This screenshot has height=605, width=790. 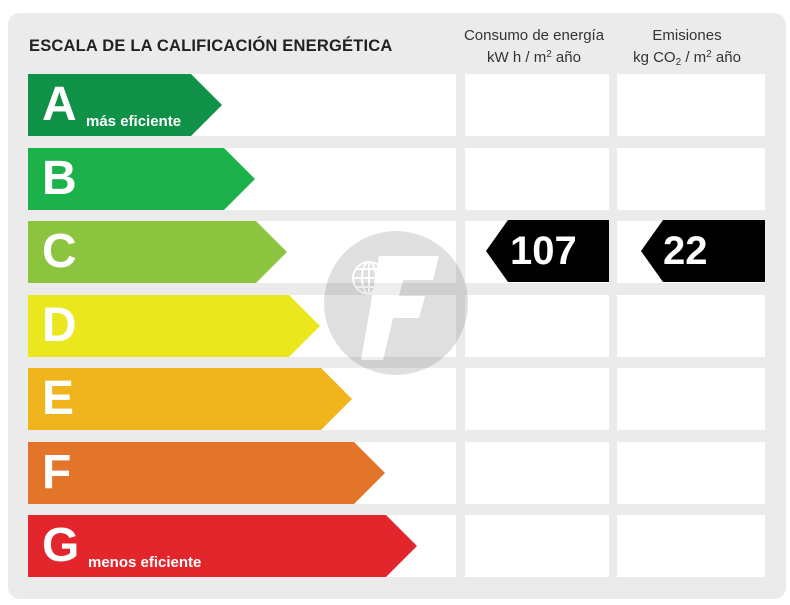 I want to click on consumo-cell-g, so click(x=537, y=546).